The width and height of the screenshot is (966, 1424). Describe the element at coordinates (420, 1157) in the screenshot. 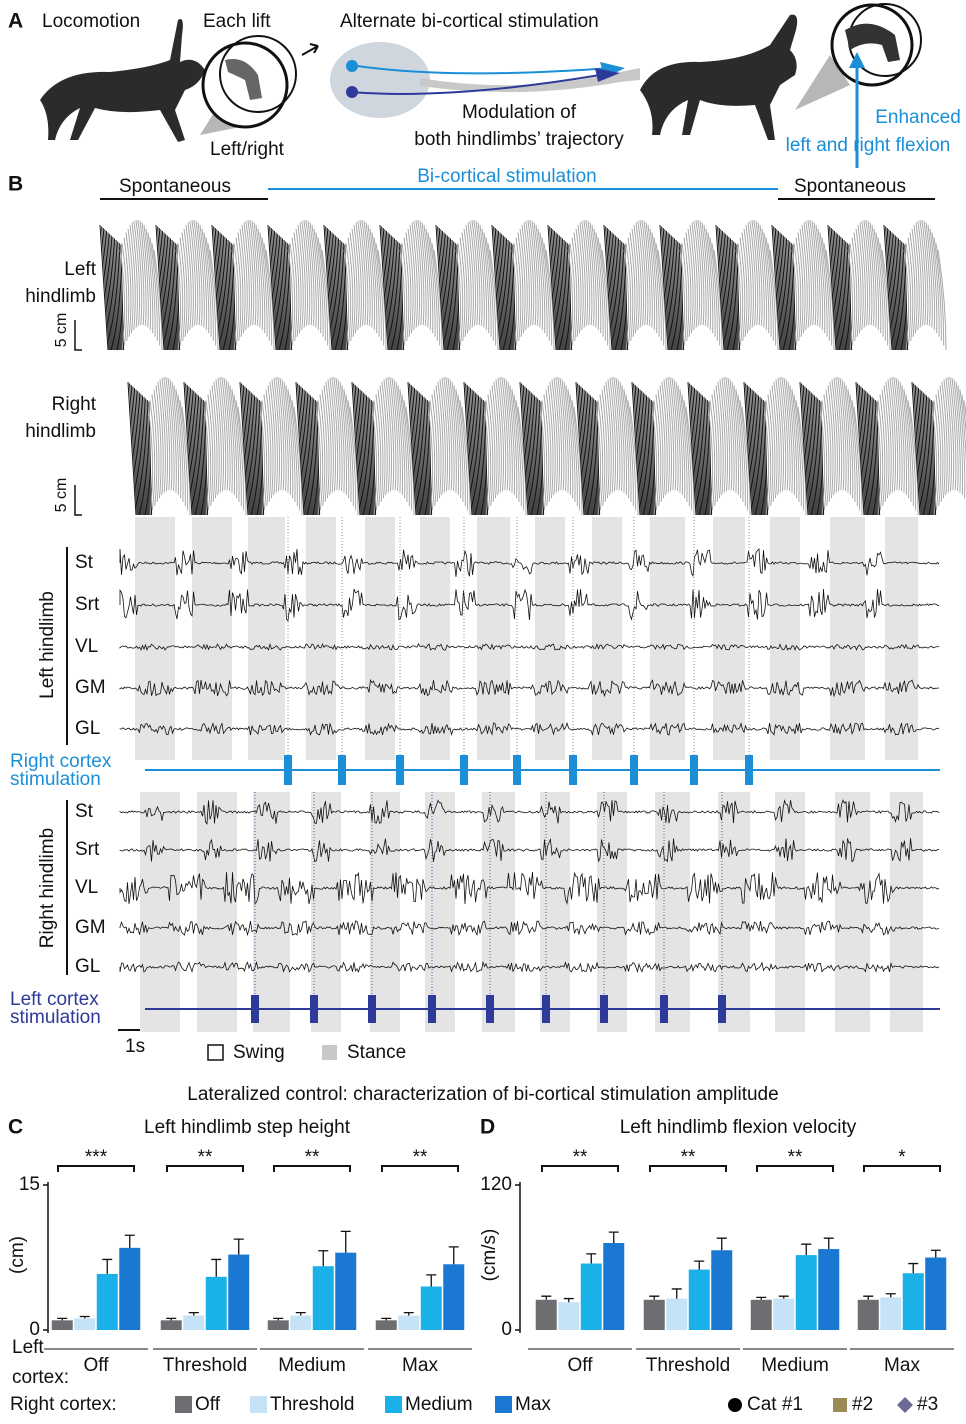

I see `significance: **` at that location.